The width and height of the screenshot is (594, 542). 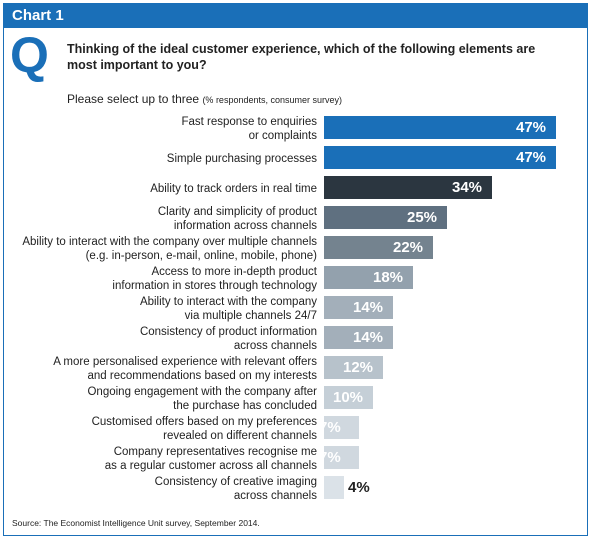 What do you see at coordinates (29, 55) in the screenshot?
I see `question-letter: Q` at bounding box center [29, 55].